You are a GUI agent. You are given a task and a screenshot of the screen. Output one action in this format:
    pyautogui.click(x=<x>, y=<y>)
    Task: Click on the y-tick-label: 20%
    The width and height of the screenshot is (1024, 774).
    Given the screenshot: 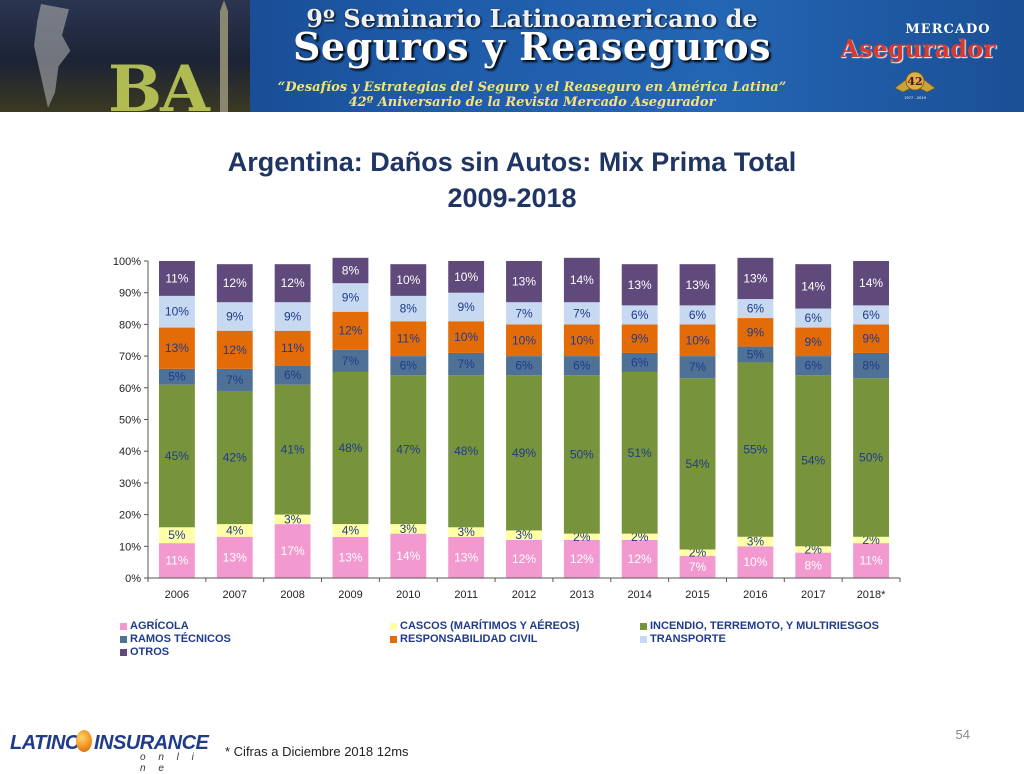 What is the action you would take?
    pyautogui.click(x=130, y=516)
    